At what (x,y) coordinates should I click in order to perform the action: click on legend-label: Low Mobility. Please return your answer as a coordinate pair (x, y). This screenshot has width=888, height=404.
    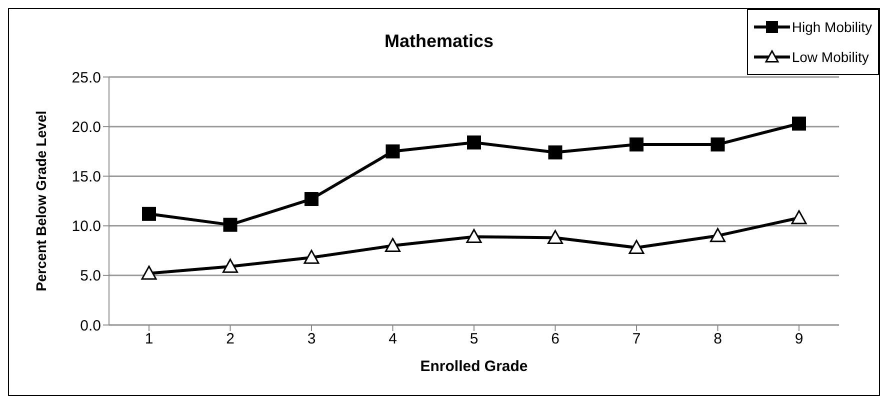
    Looking at the image, I should click on (830, 57).